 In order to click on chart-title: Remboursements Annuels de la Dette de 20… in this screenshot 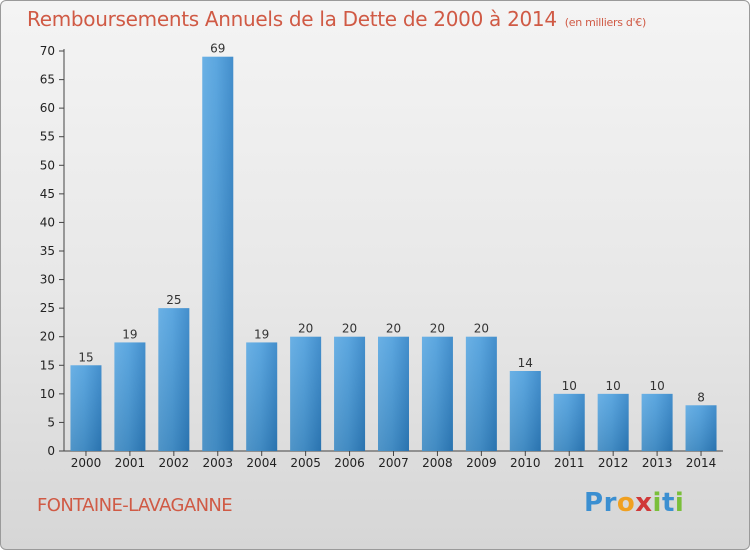, I will do `click(336, 19)`.